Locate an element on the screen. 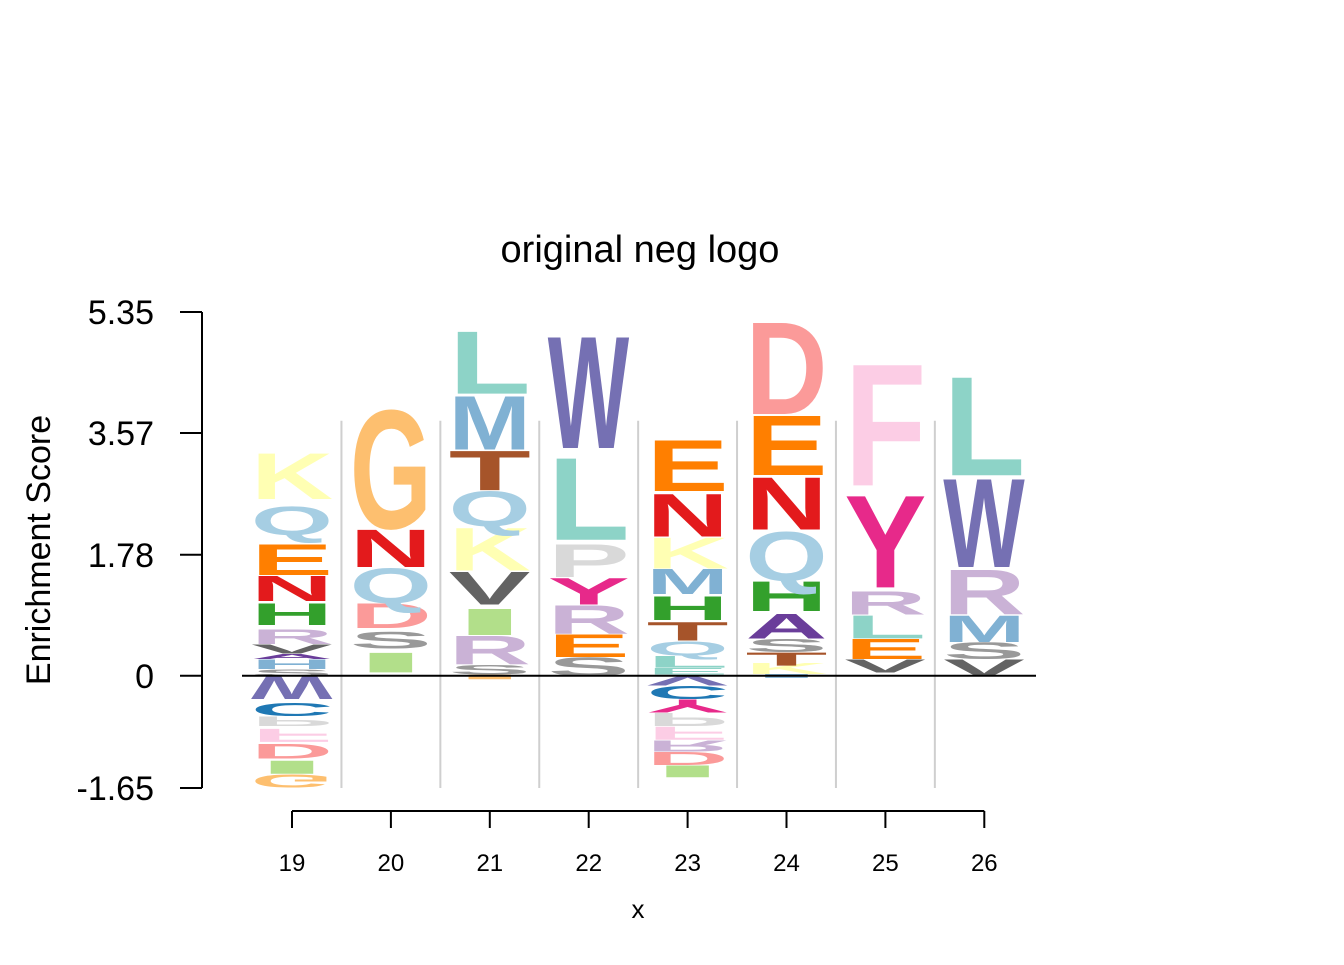 This screenshot has height=965, width=1344. logo-letter-glyph: G is located at coordinates (391, 469).